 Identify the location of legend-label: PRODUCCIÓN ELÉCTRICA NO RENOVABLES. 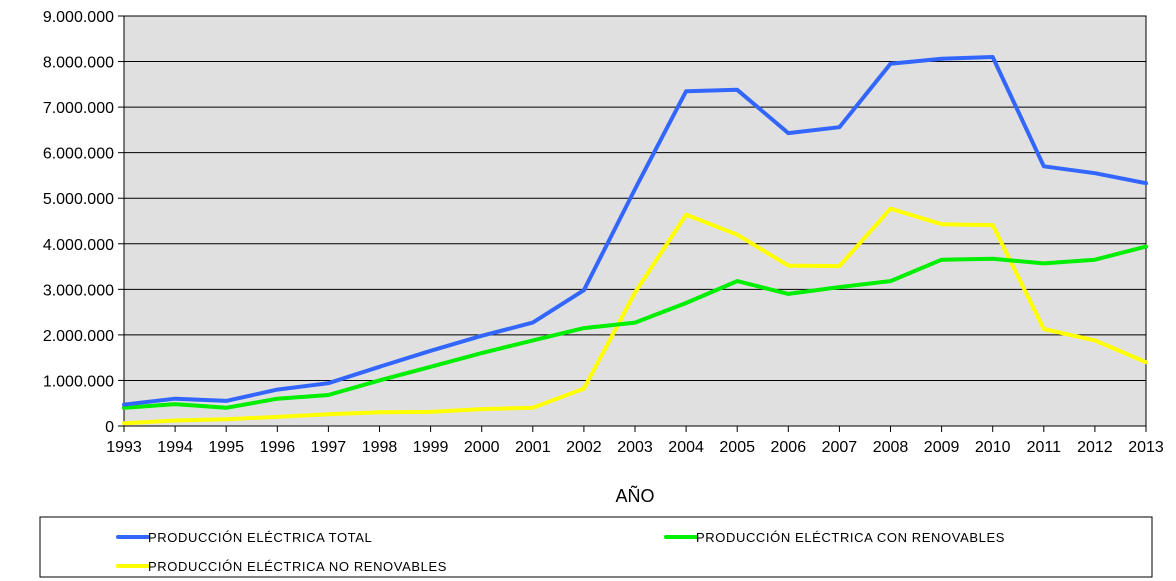
(297, 566).